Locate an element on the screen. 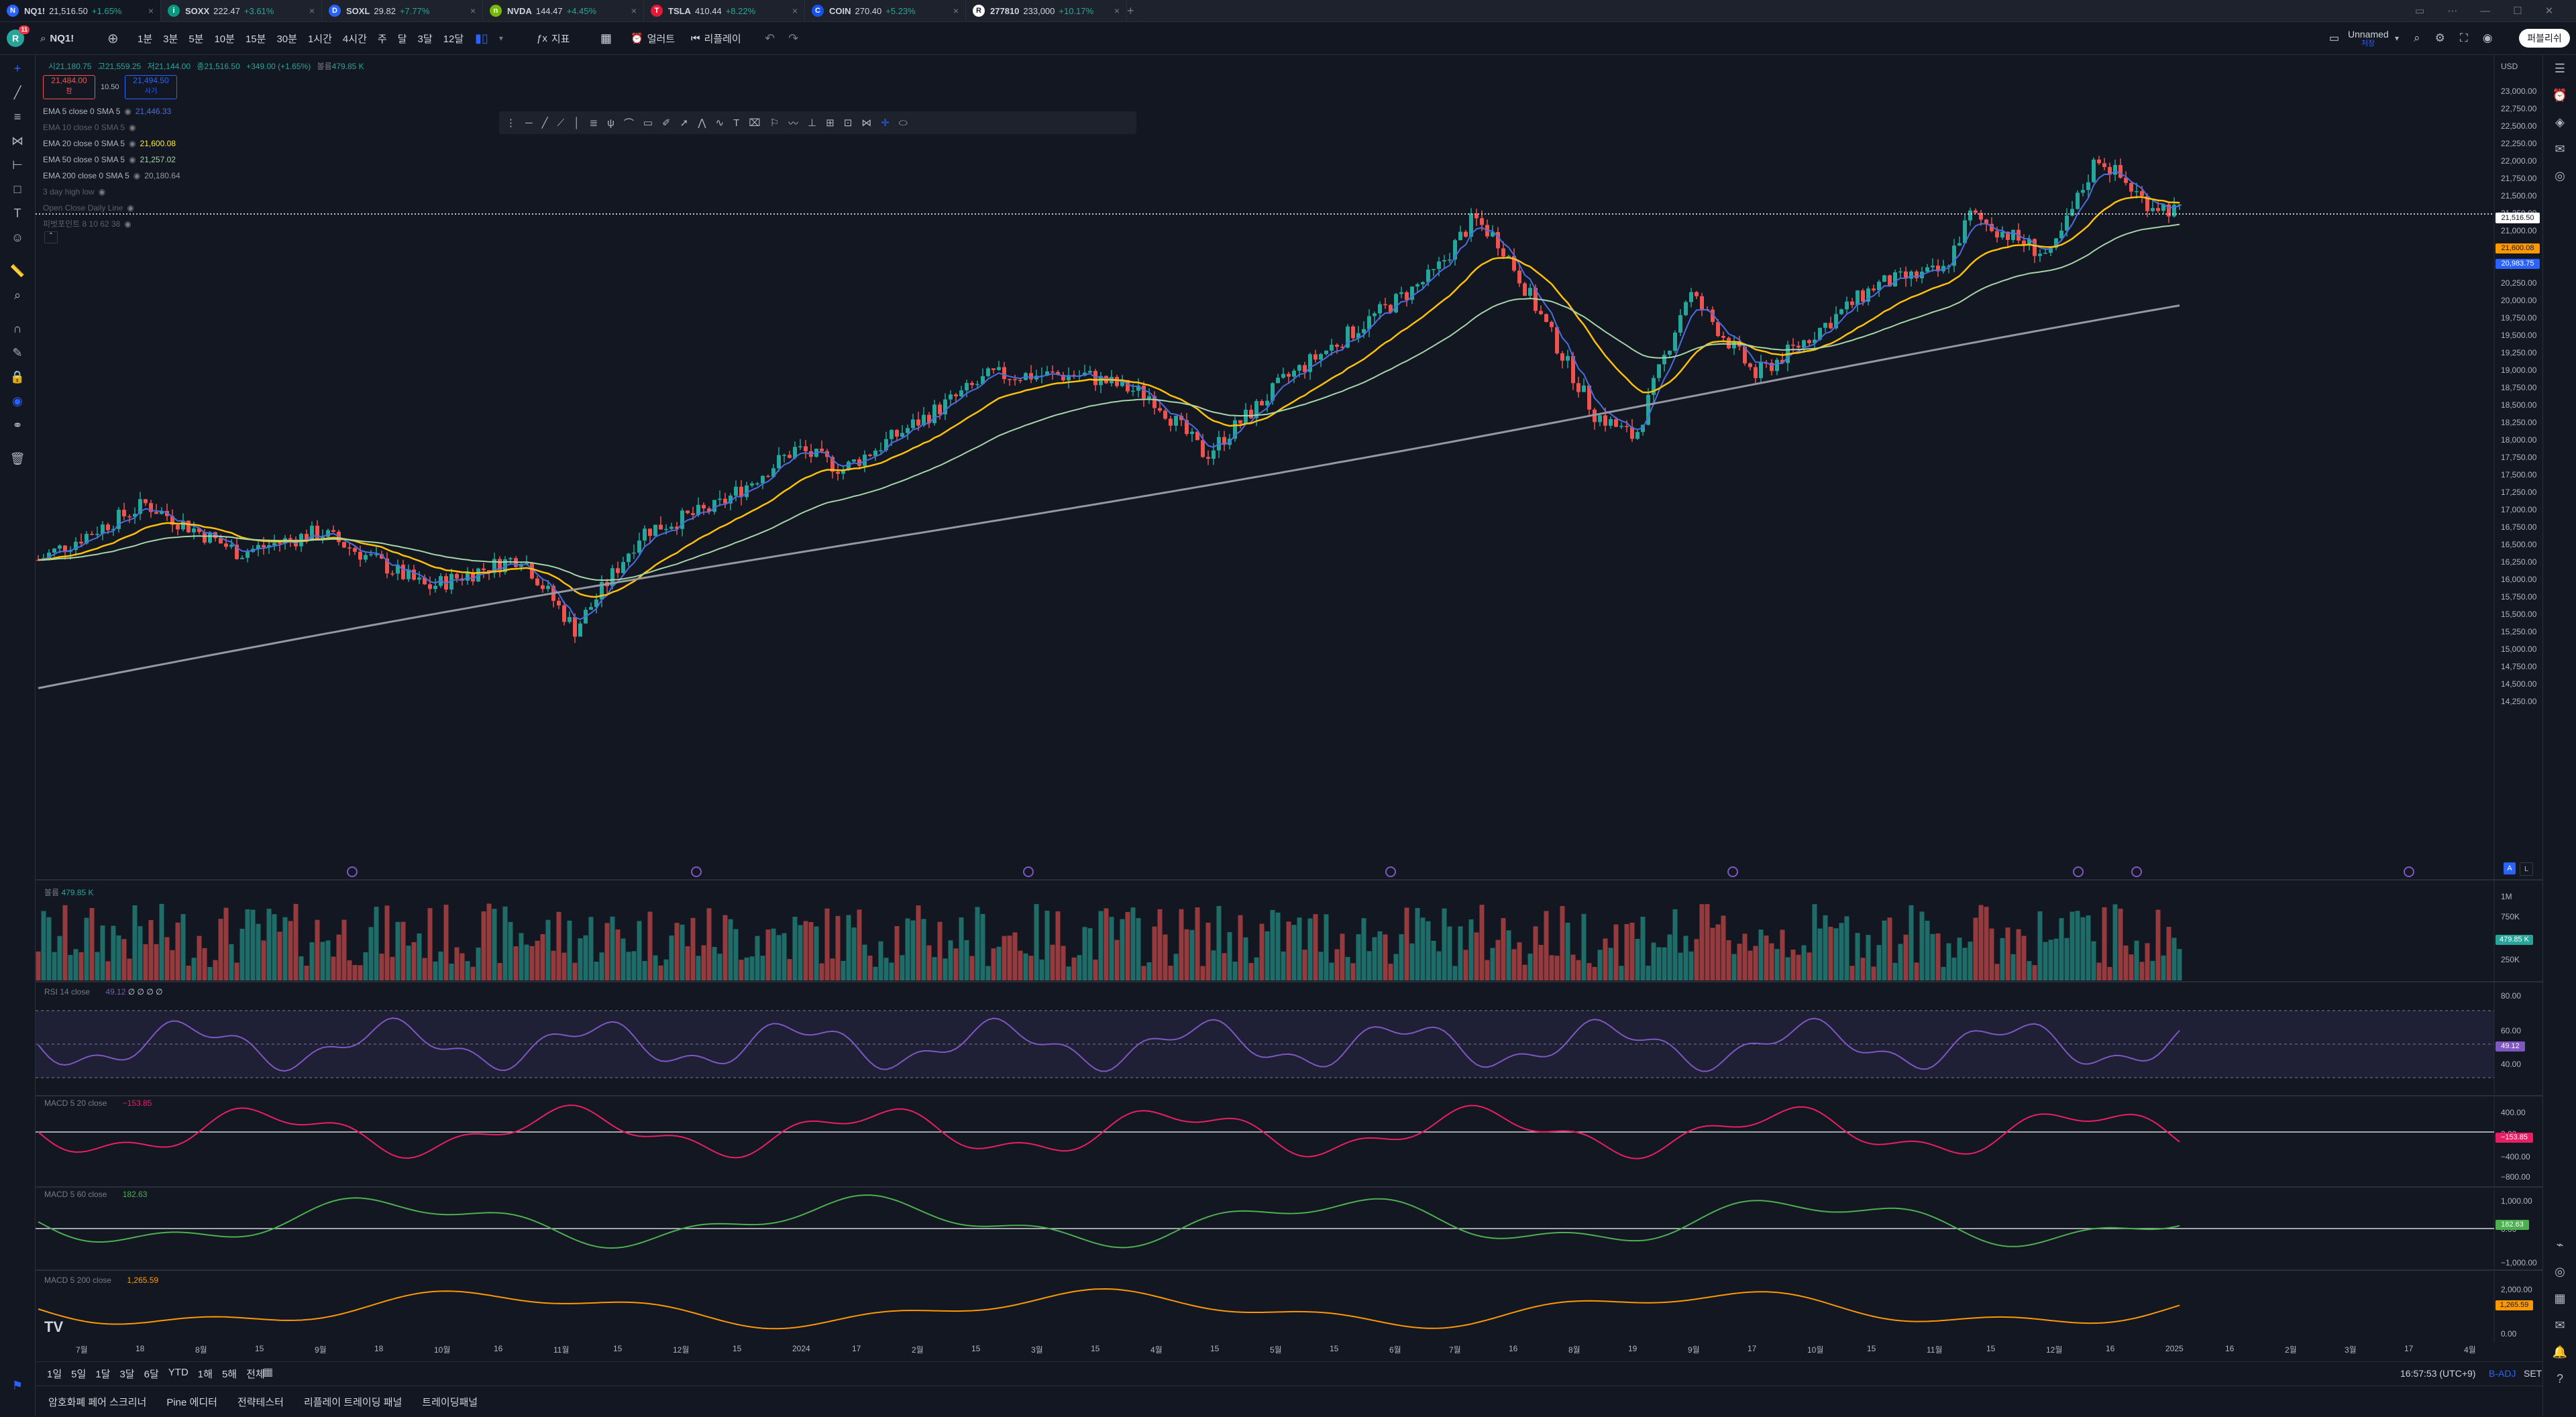  lock-icon: 🔒 is located at coordinates (17, 377).